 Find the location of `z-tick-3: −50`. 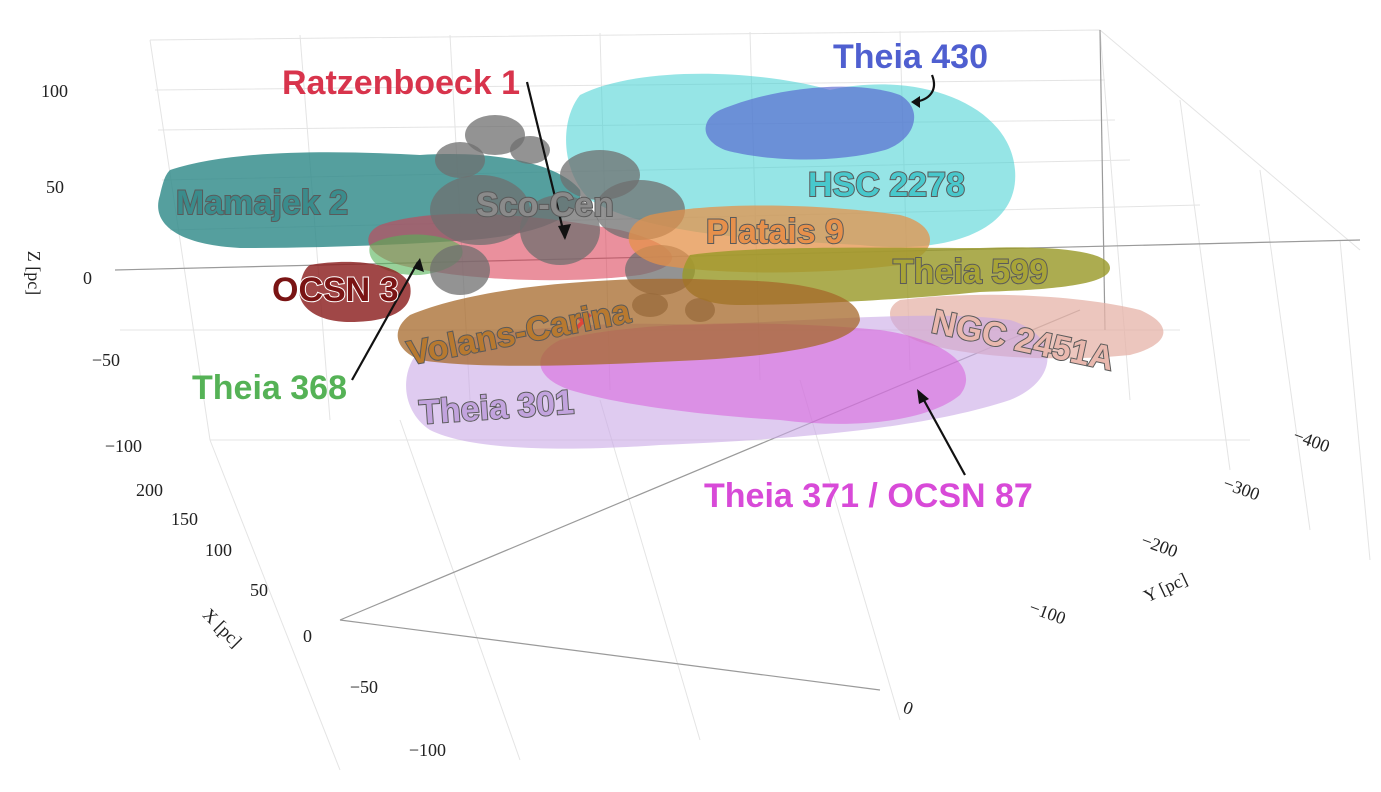

z-tick-3: −50 is located at coordinates (106, 360).